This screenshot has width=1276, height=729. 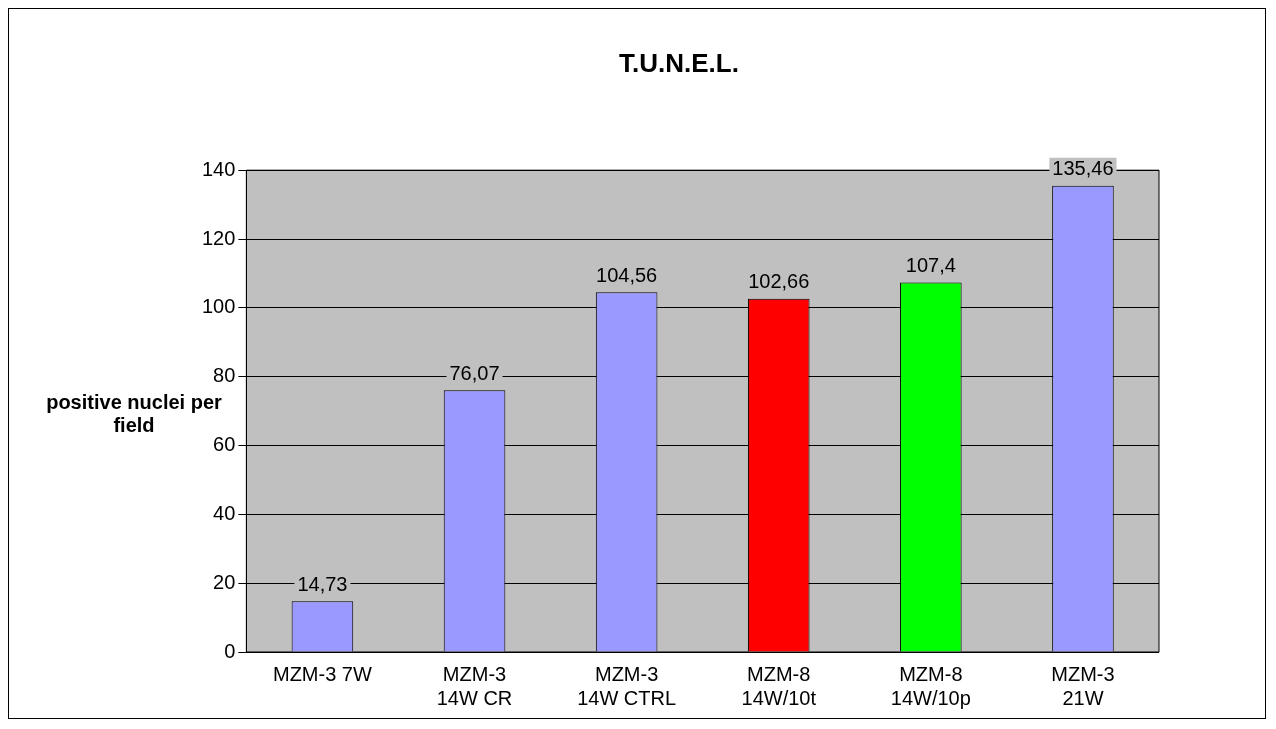 I want to click on data-label: 104,56, so click(x=627, y=274).